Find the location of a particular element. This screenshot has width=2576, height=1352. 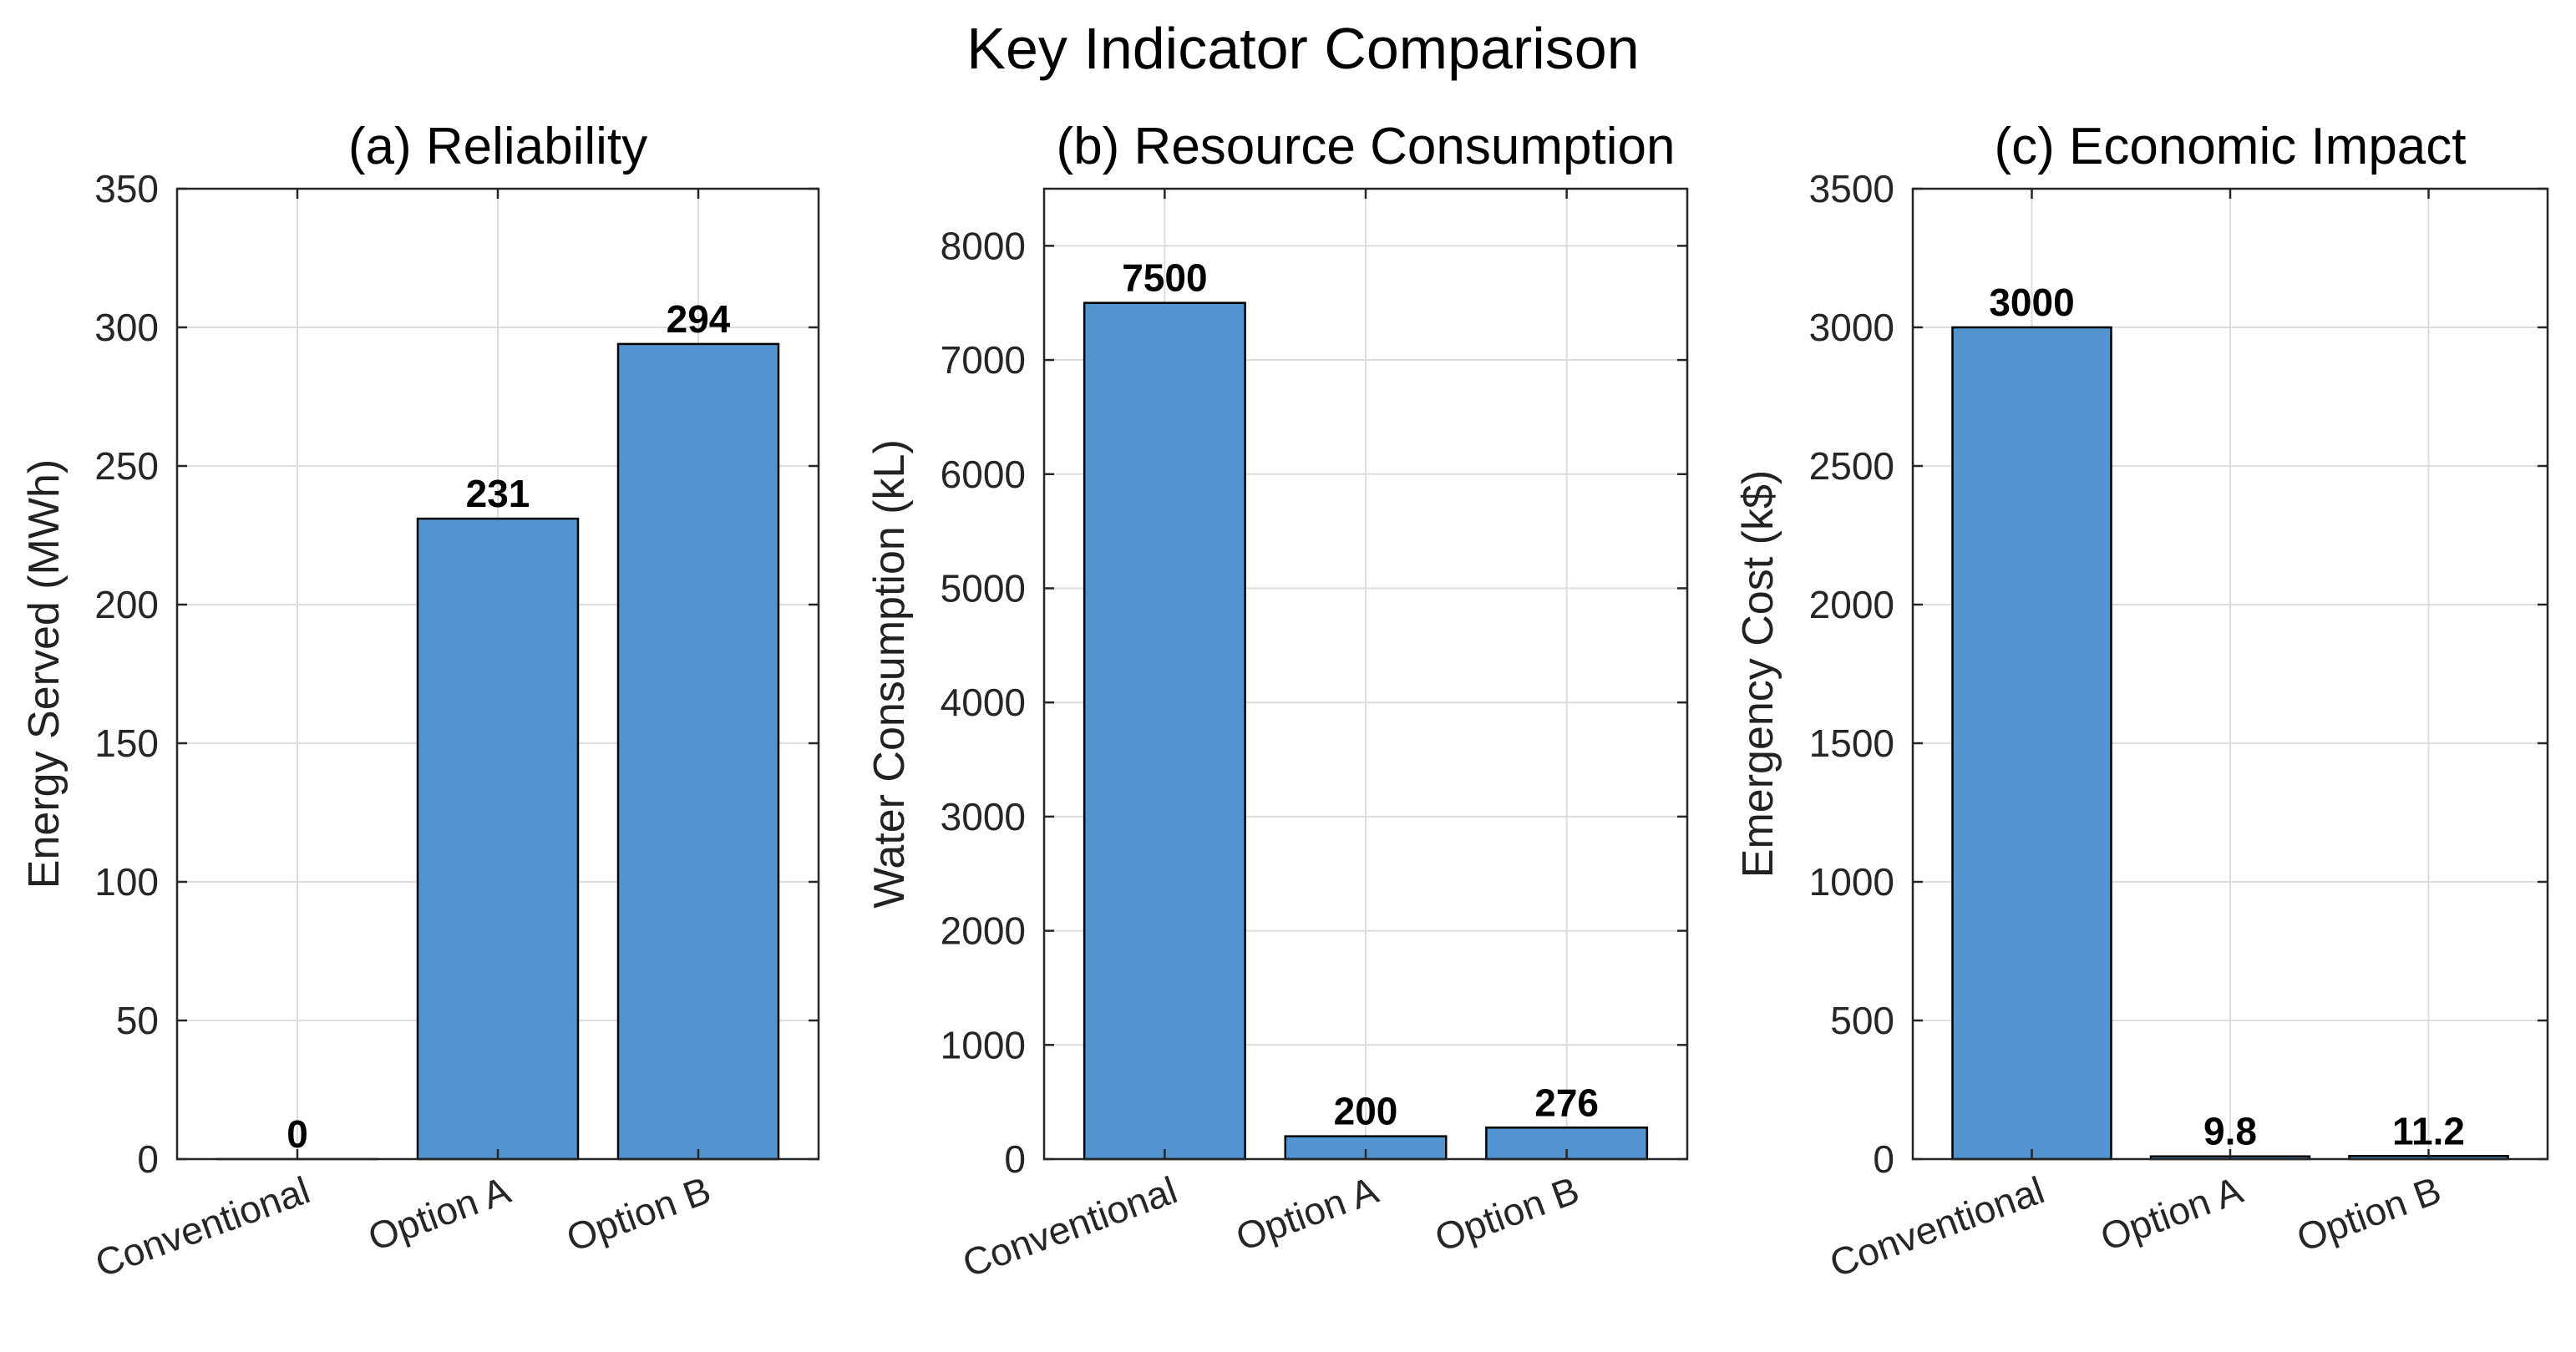

resource-consumption-data-label-option-b: 276 is located at coordinates (1566, 1102).